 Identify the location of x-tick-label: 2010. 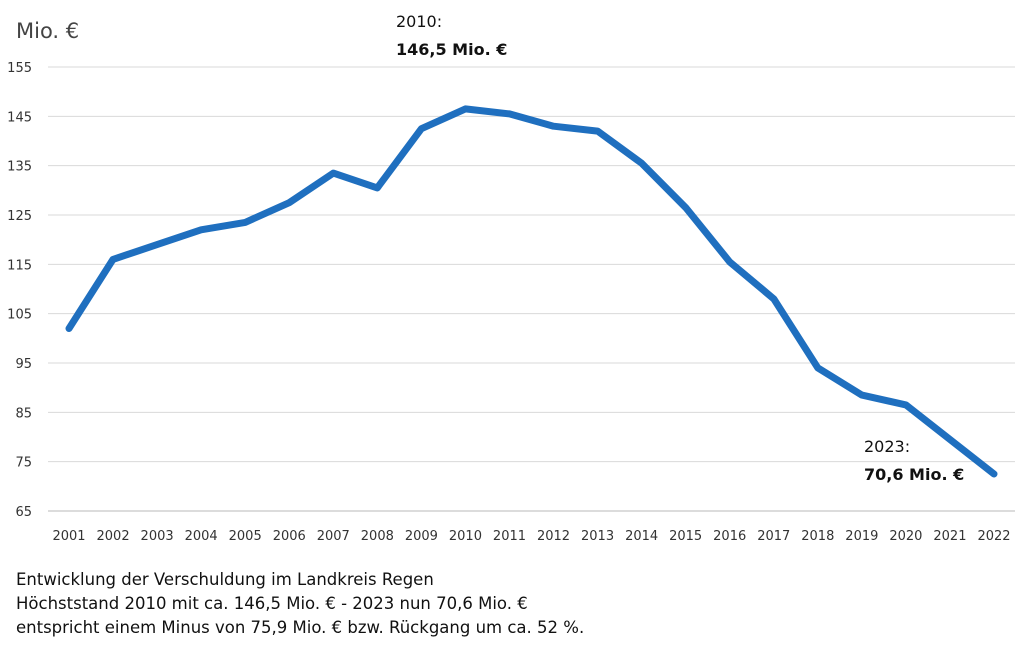
(465, 536).